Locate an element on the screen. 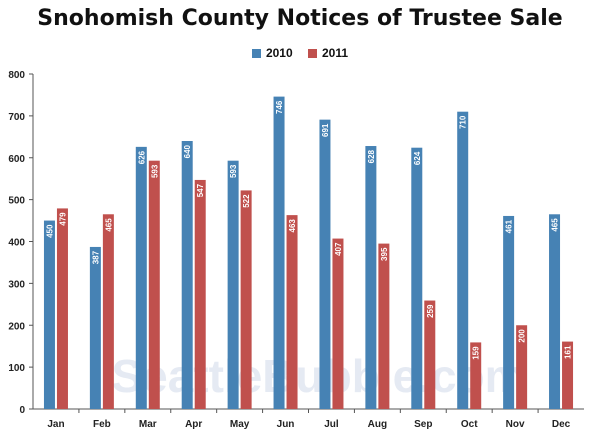 The height and width of the screenshot is (436, 600). bar-2010-may is located at coordinates (233, 284).